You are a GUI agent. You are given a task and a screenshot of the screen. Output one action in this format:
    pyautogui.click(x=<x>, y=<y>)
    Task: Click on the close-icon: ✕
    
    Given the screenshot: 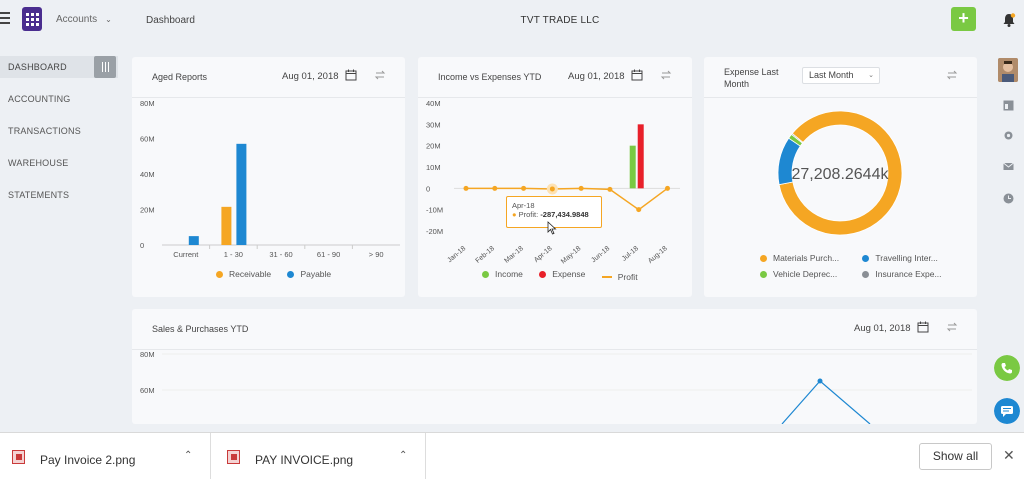 What is the action you would take?
    pyautogui.click(x=1009, y=455)
    